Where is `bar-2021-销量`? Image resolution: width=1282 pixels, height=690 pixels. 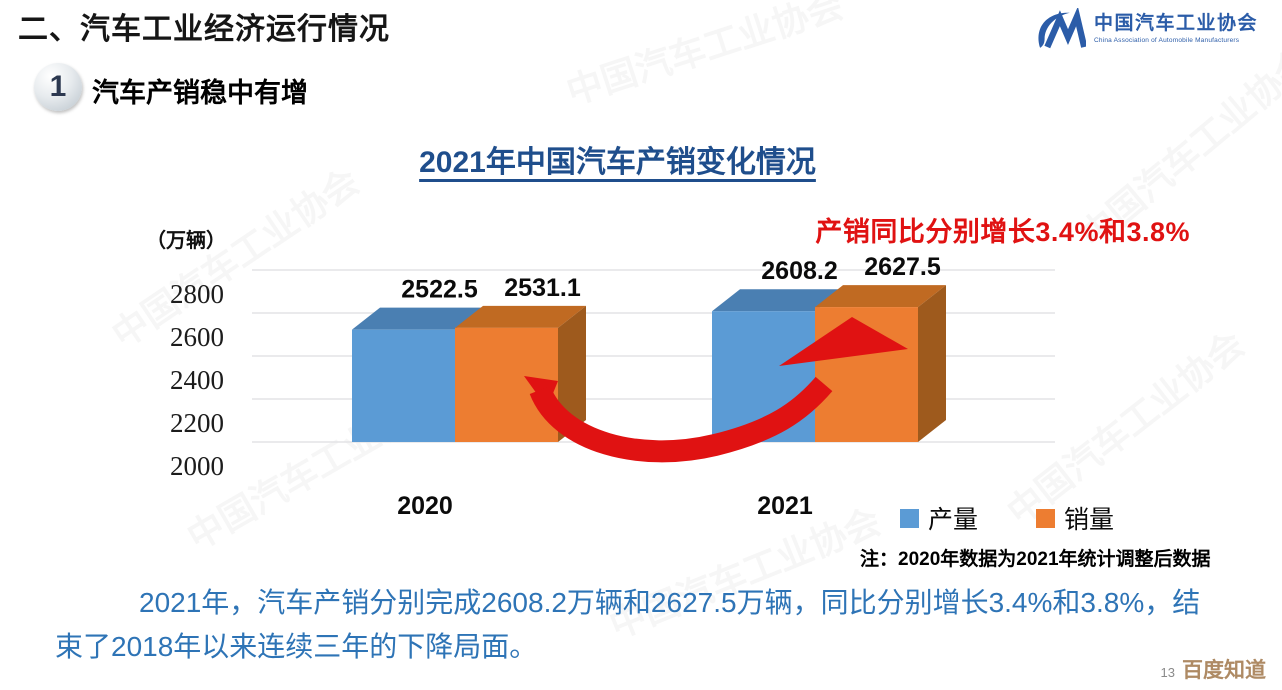
bar-2021-销量 is located at coordinates (866, 374).